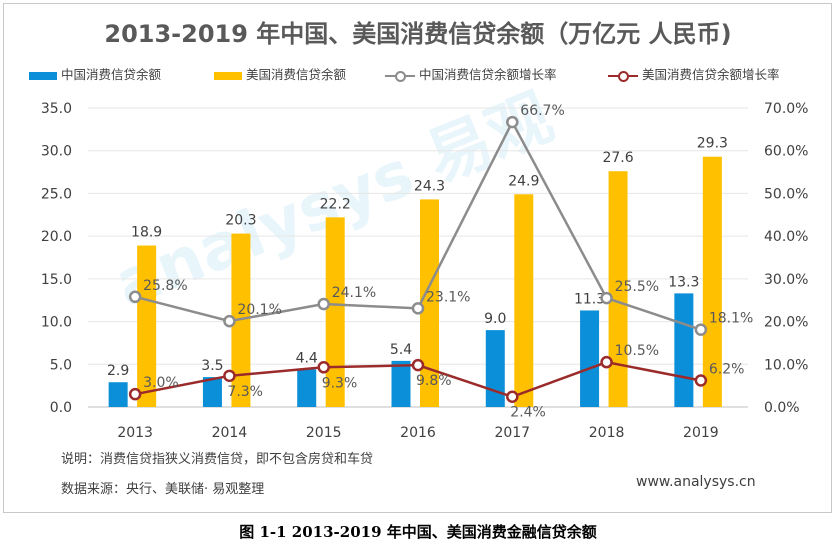 Image resolution: width=836 pixels, height=553 pixels. What do you see at coordinates (418, 532) in the screenshot?
I see `figure-caption: 图 1-1 2013-2019 年中国、美国消费金融信贷余额` at bounding box center [418, 532].